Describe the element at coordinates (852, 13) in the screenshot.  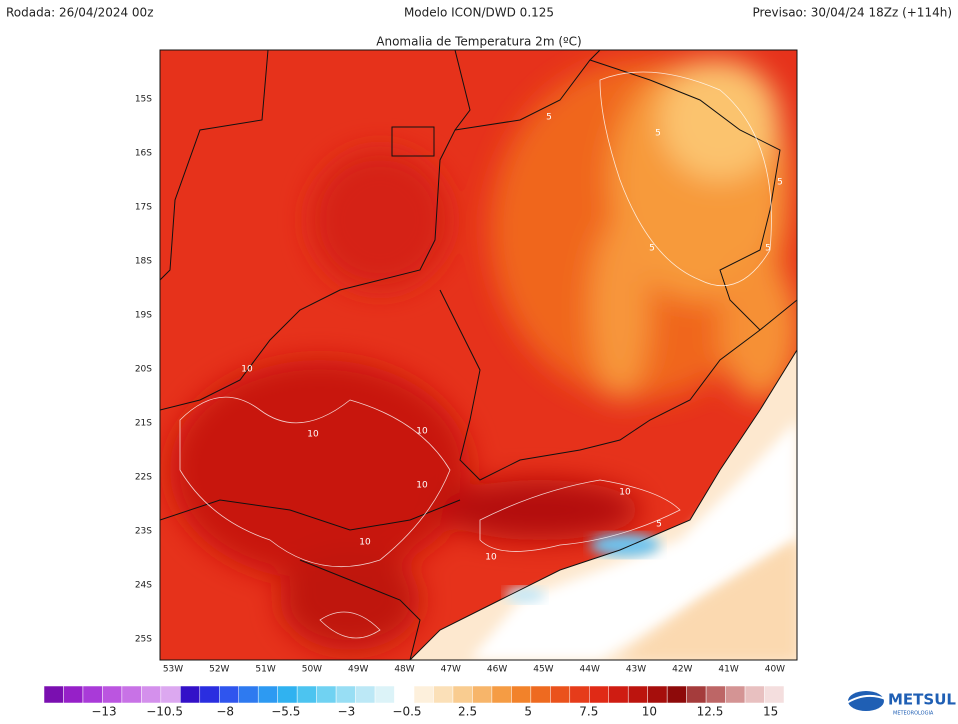
I see `forecast-label: Previsao: 30/04/24 18Zz (+114h)` at that location.